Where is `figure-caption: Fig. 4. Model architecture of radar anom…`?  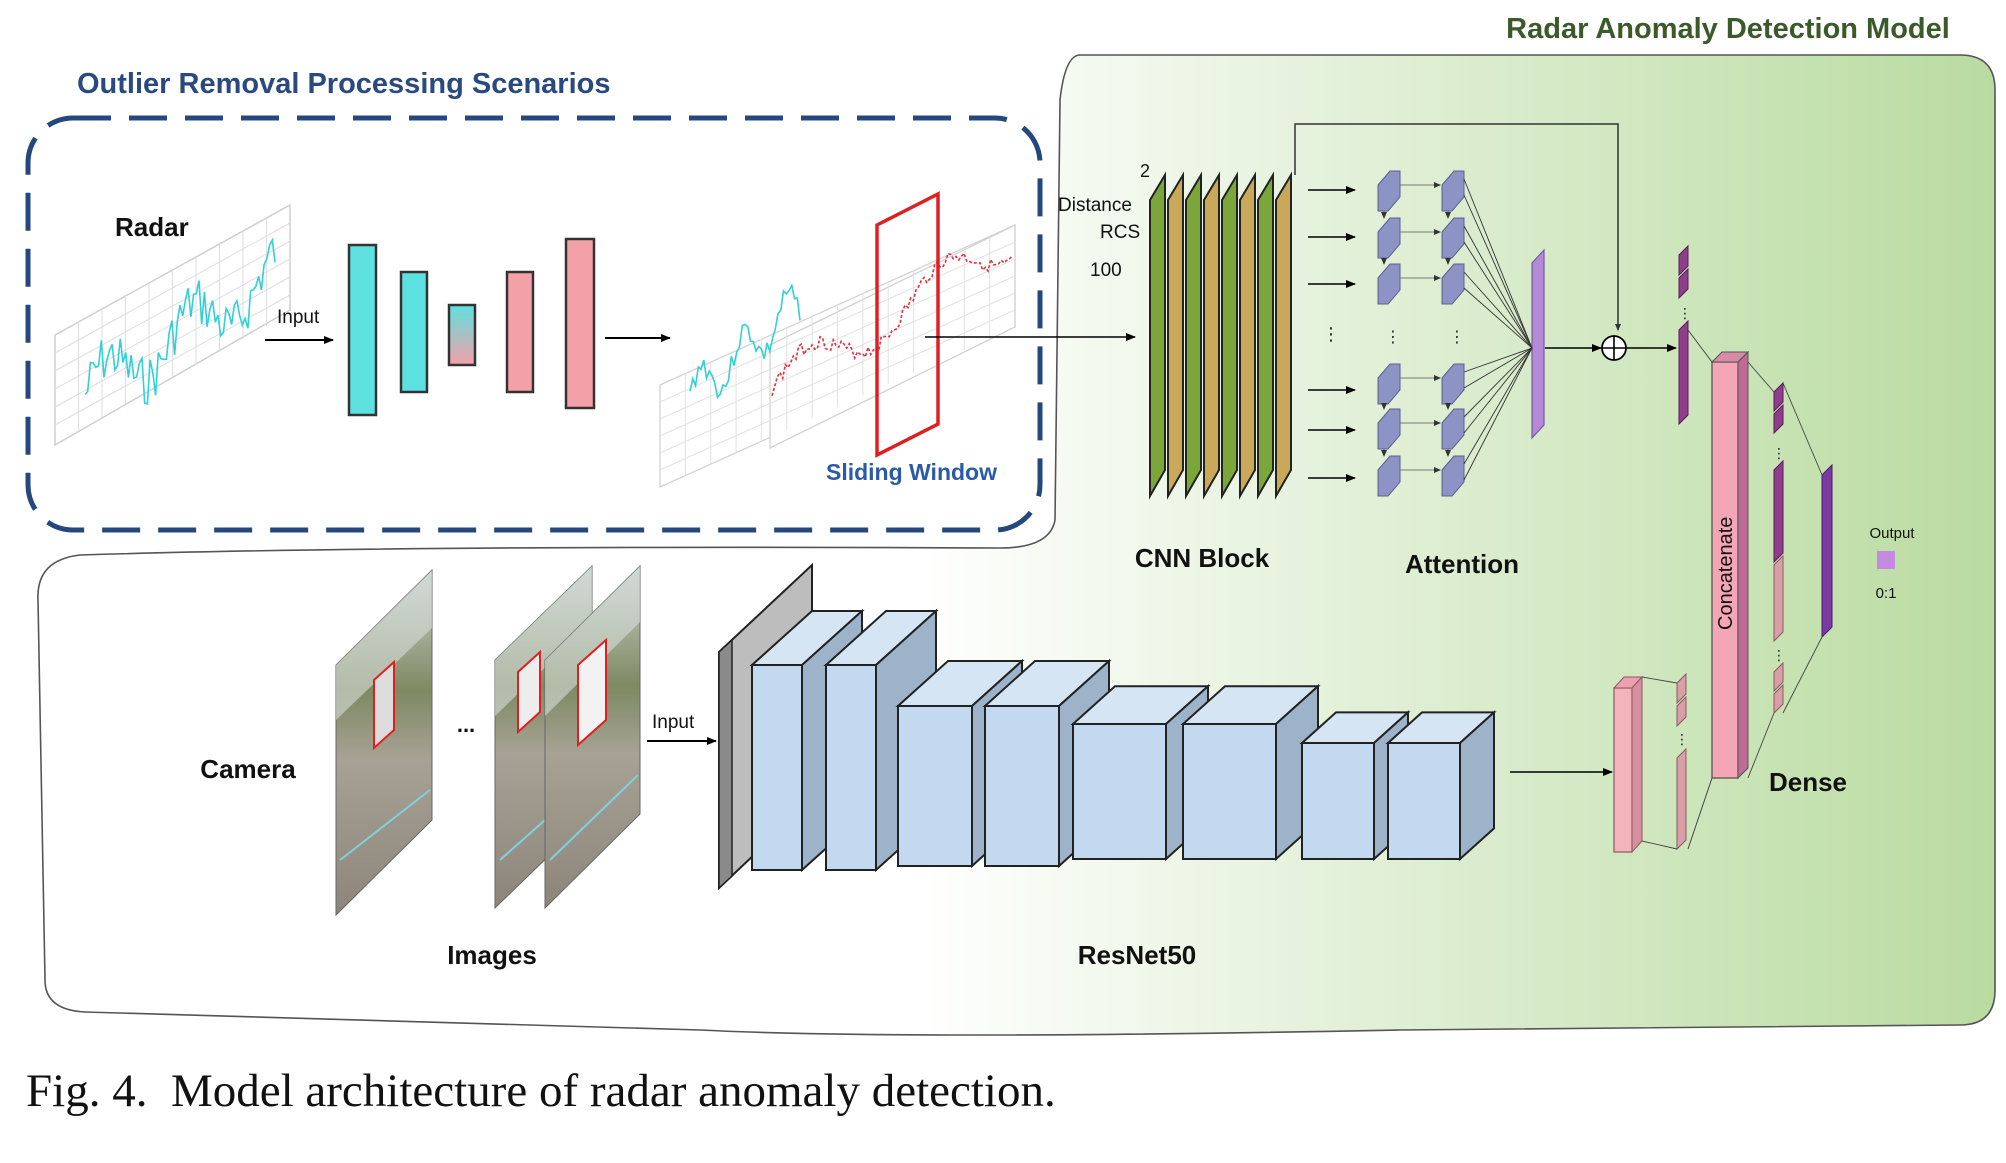
figure-caption: Fig. 4. Model architecture of radar anom… is located at coordinates (541, 1091).